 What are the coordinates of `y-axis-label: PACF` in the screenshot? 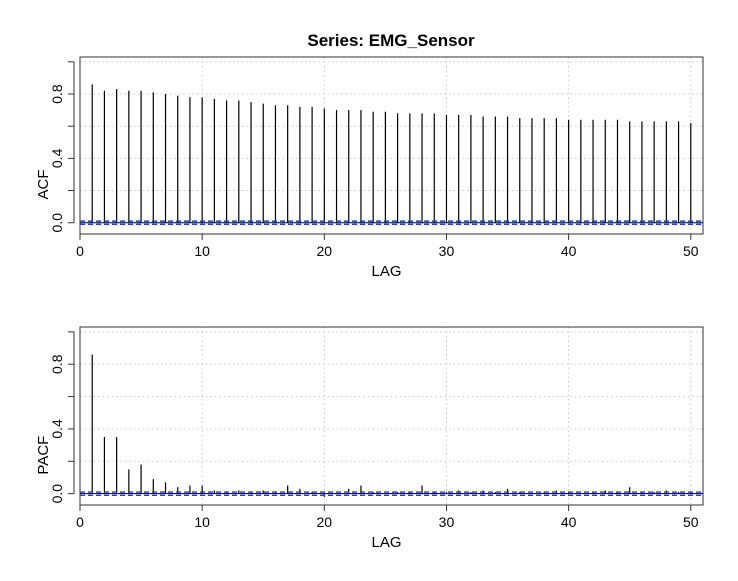 It's located at (43, 455).